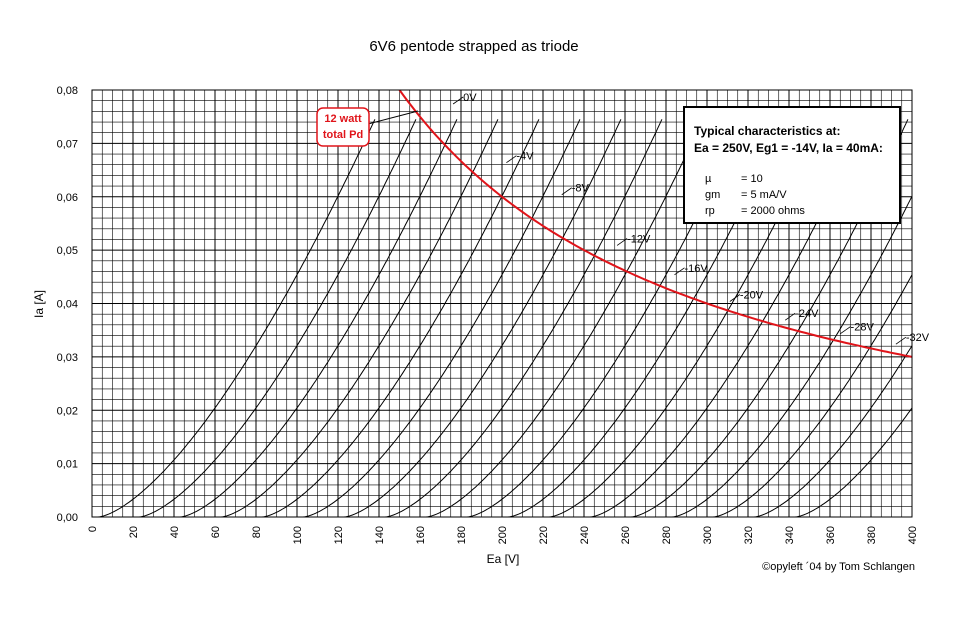  Describe the element at coordinates (626, 535) in the screenshot. I see `x-tick-label: 260` at that location.